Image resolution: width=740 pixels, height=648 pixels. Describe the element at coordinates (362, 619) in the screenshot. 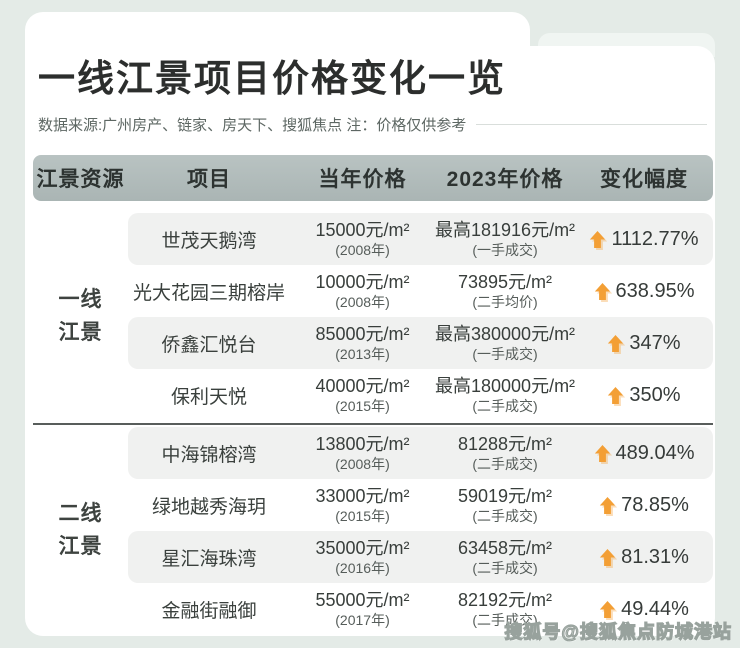

I see `orig-year: (2017年)` at that location.